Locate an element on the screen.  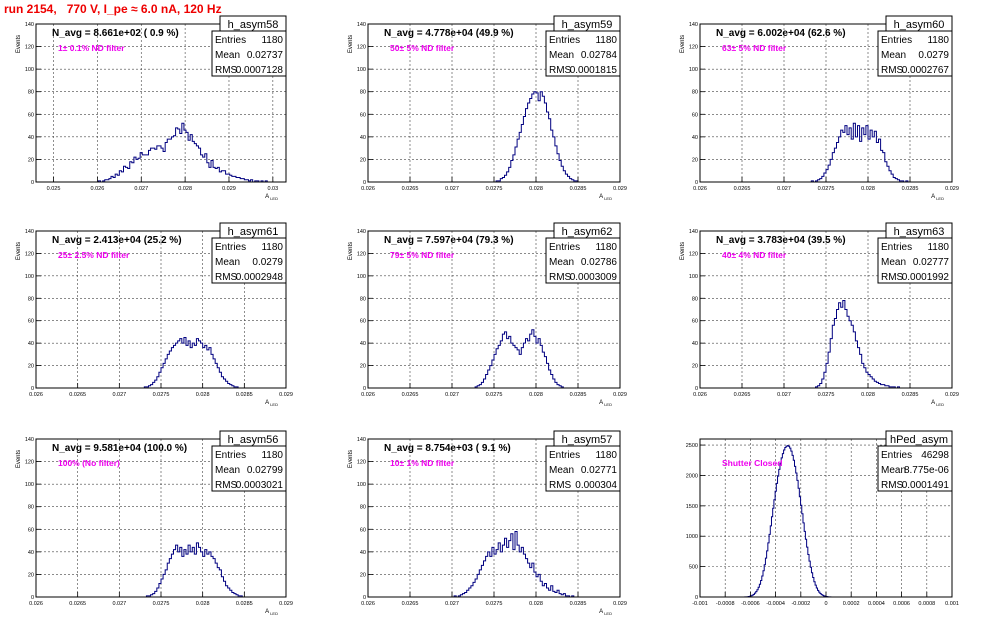
run-title: run 2154, 770 V, I_pe ≈ 6.0 nA, 120 Hz is located at coordinates (113, 9).